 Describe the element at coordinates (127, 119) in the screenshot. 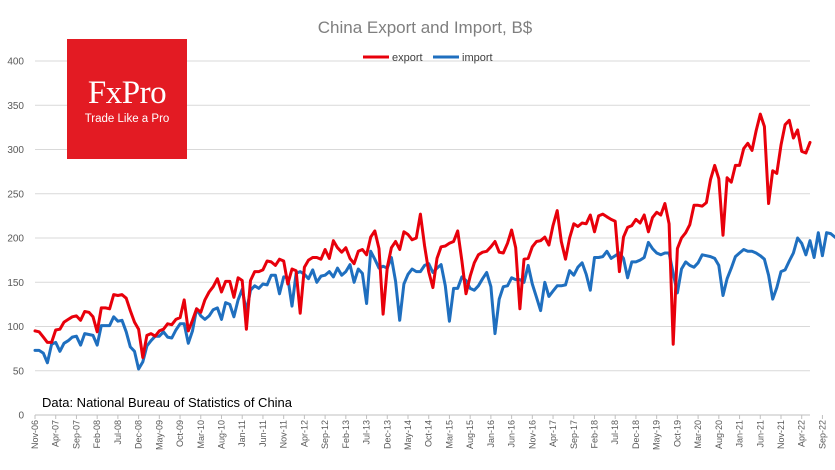

I see `logo-tagline: Trade Like a Pro` at that location.